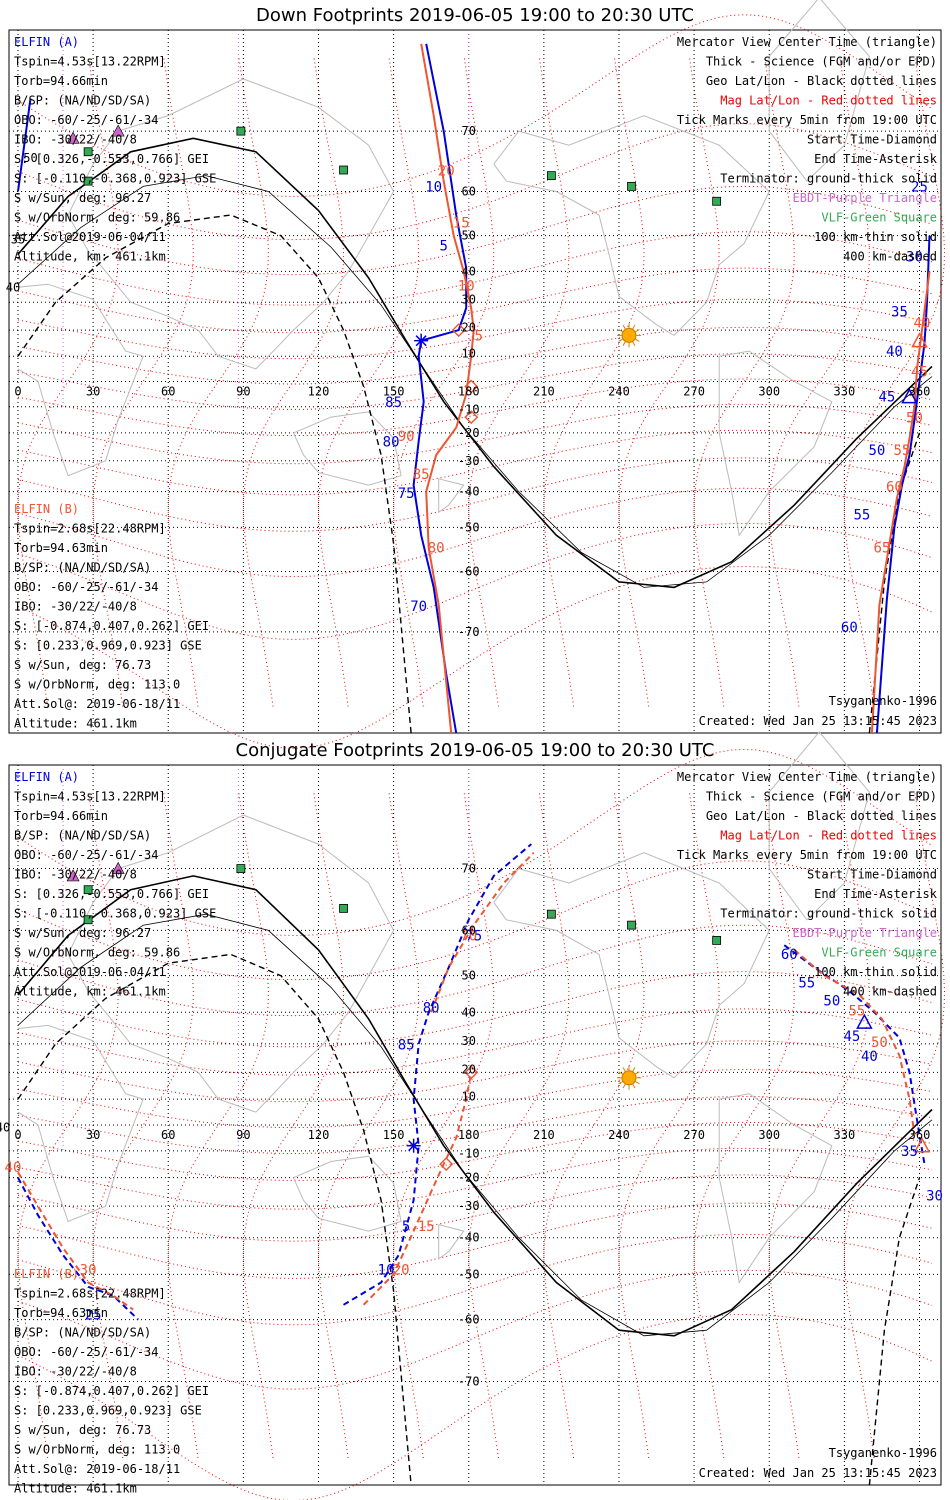 This screenshot has height=1500, width=950. Describe the element at coordinates (61, 548) in the screenshot. I see `elfin-b-info: Torb=94.63min` at that location.